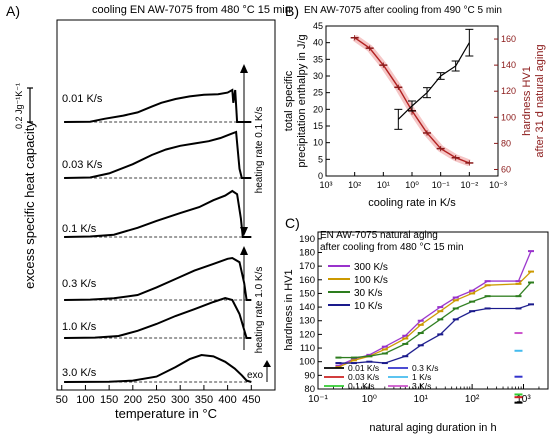 The height and width of the screenshot is (437, 550). Describe the element at coordinates (307, 307) in the screenshot. I see `c-ytick-label-6: 140` at that location.